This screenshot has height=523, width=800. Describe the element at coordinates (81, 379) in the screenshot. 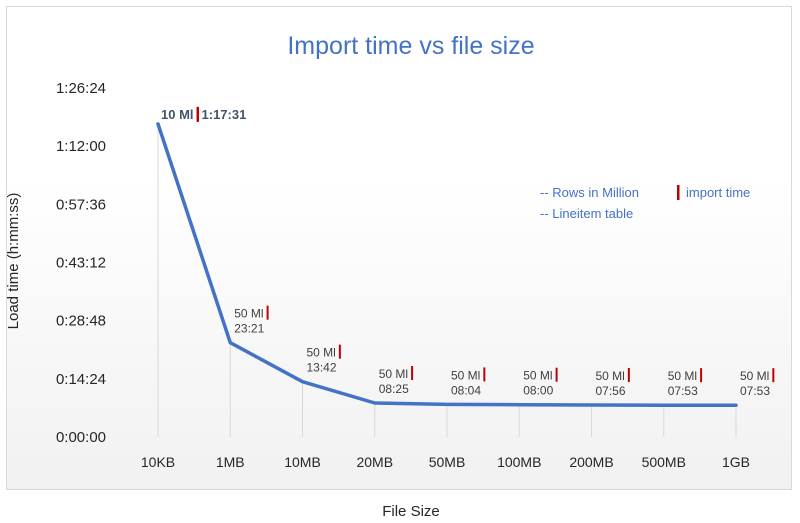

I see `y-tick-label: 0:14:24` at that location.